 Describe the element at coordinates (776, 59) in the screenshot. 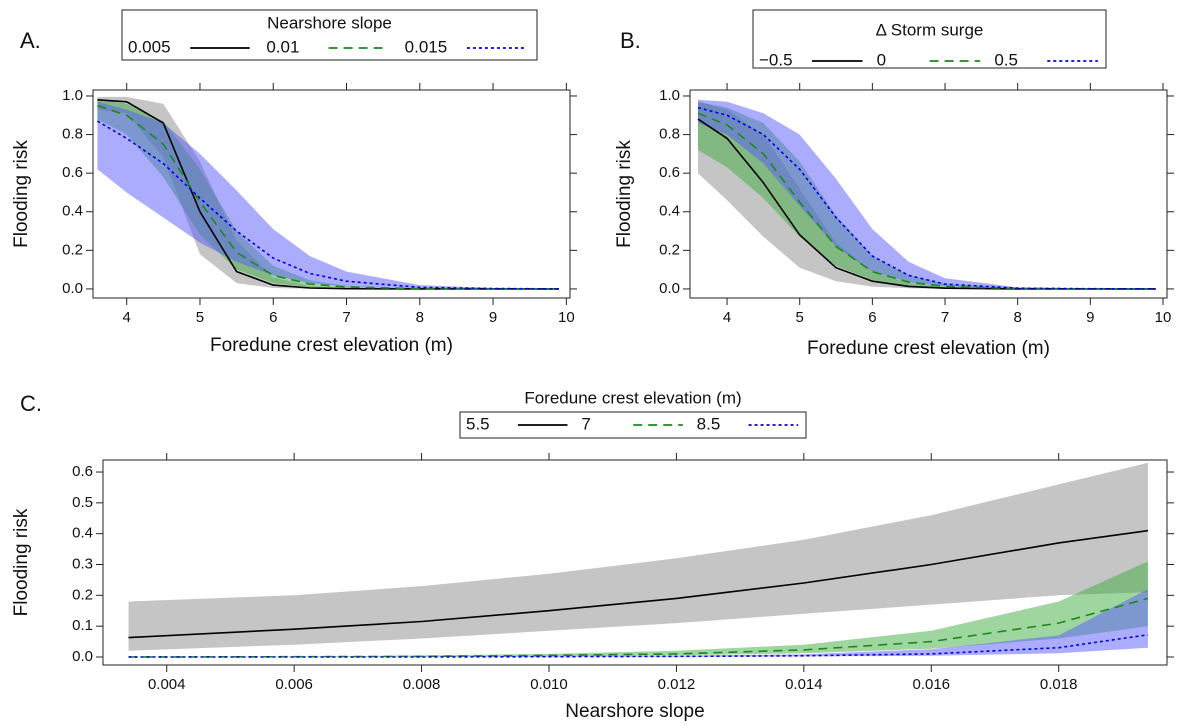

I see `legend-label: −0.5` at that location.